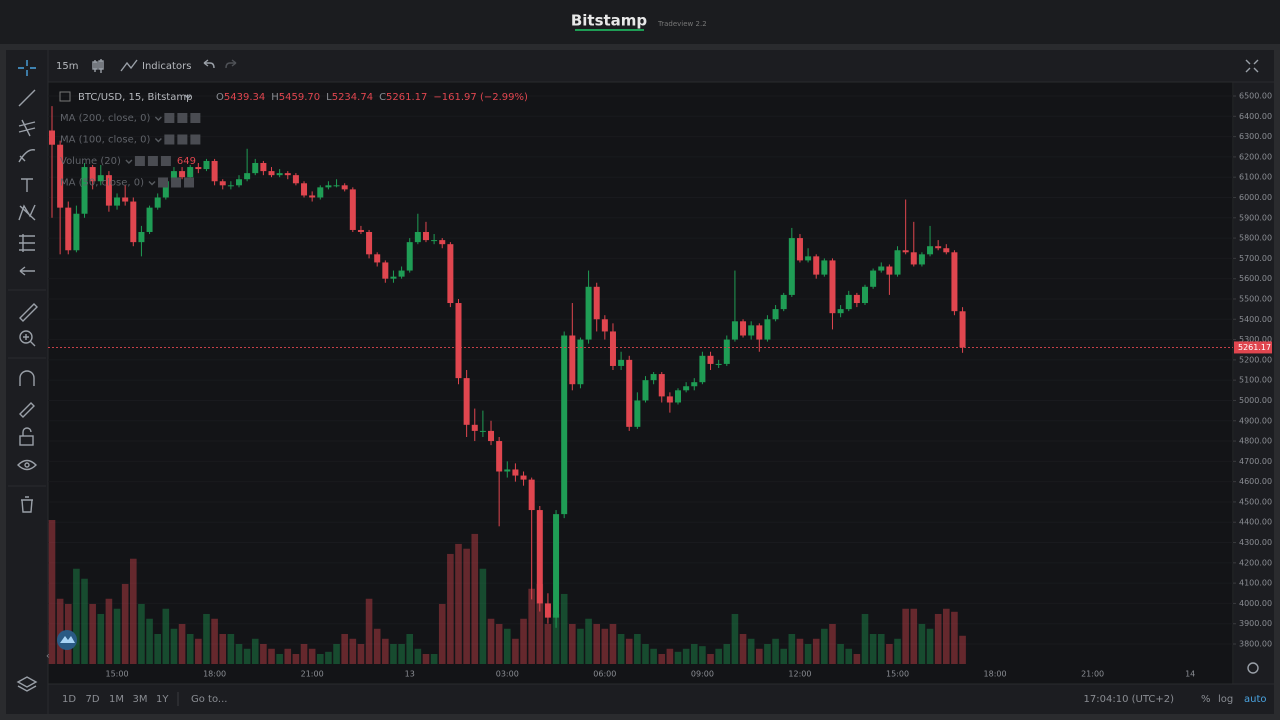 The image size is (1280, 720). What do you see at coordinates (27, 504) in the screenshot?
I see `delete-tool` at bounding box center [27, 504].